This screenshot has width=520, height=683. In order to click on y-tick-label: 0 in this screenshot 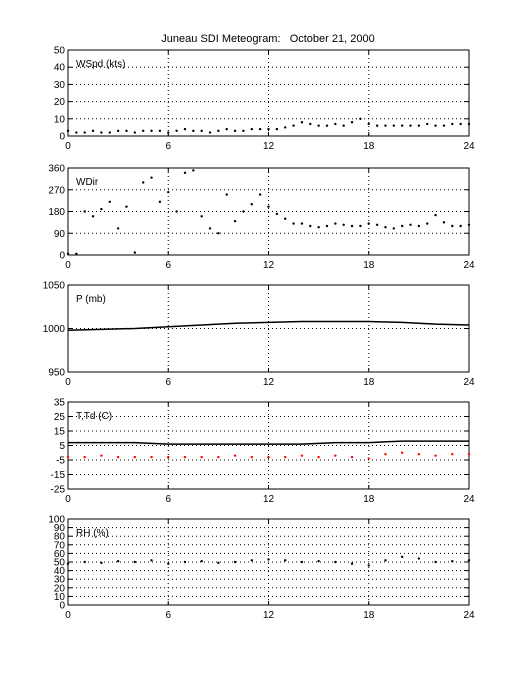, I will do `click(62, 606)`.